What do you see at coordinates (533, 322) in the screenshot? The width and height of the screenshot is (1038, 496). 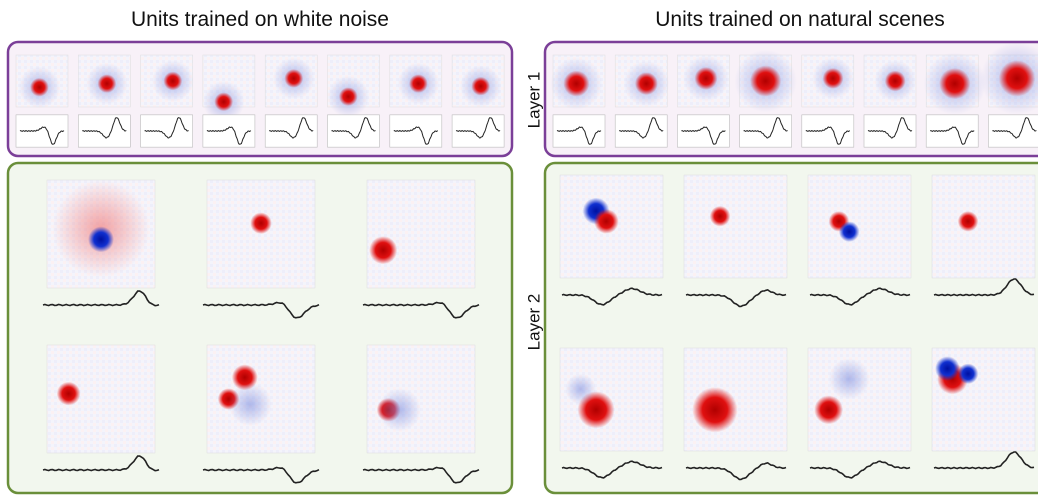 I see `layer2-label: Layer 2` at bounding box center [533, 322].